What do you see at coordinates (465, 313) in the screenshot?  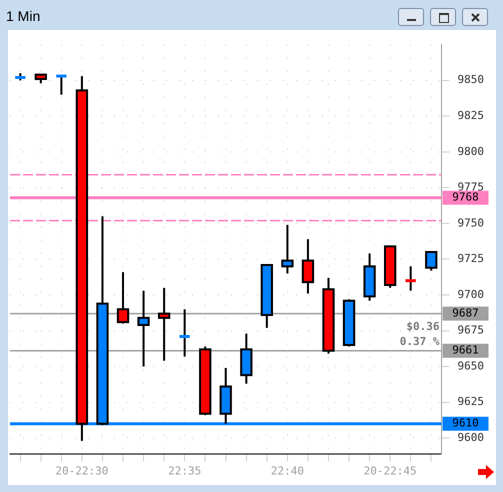 I see `ref-line-label: 9687` at bounding box center [465, 313].